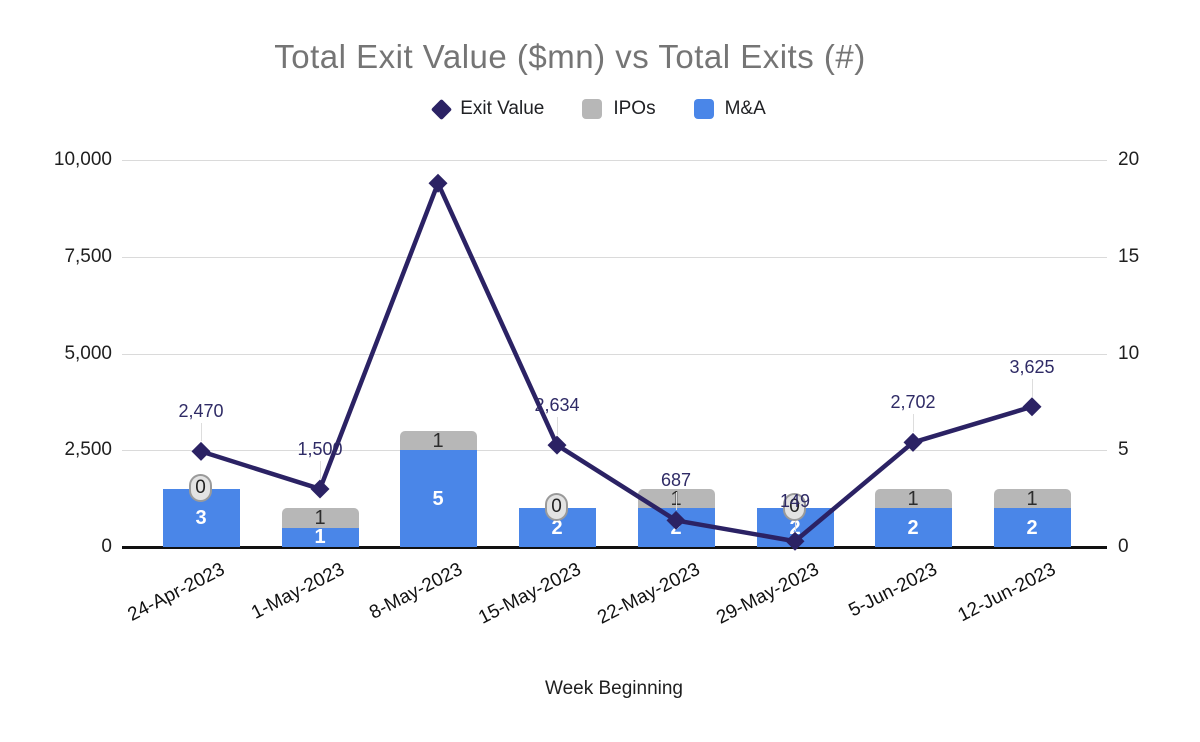  What do you see at coordinates (88, 256) in the screenshot?
I see `y-axis-tick-left: 7,500` at bounding box center [88, 256].